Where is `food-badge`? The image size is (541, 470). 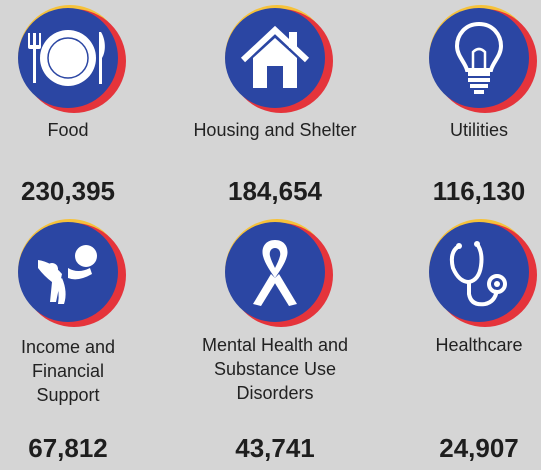
food-badge is located at coordinates (72, 59).